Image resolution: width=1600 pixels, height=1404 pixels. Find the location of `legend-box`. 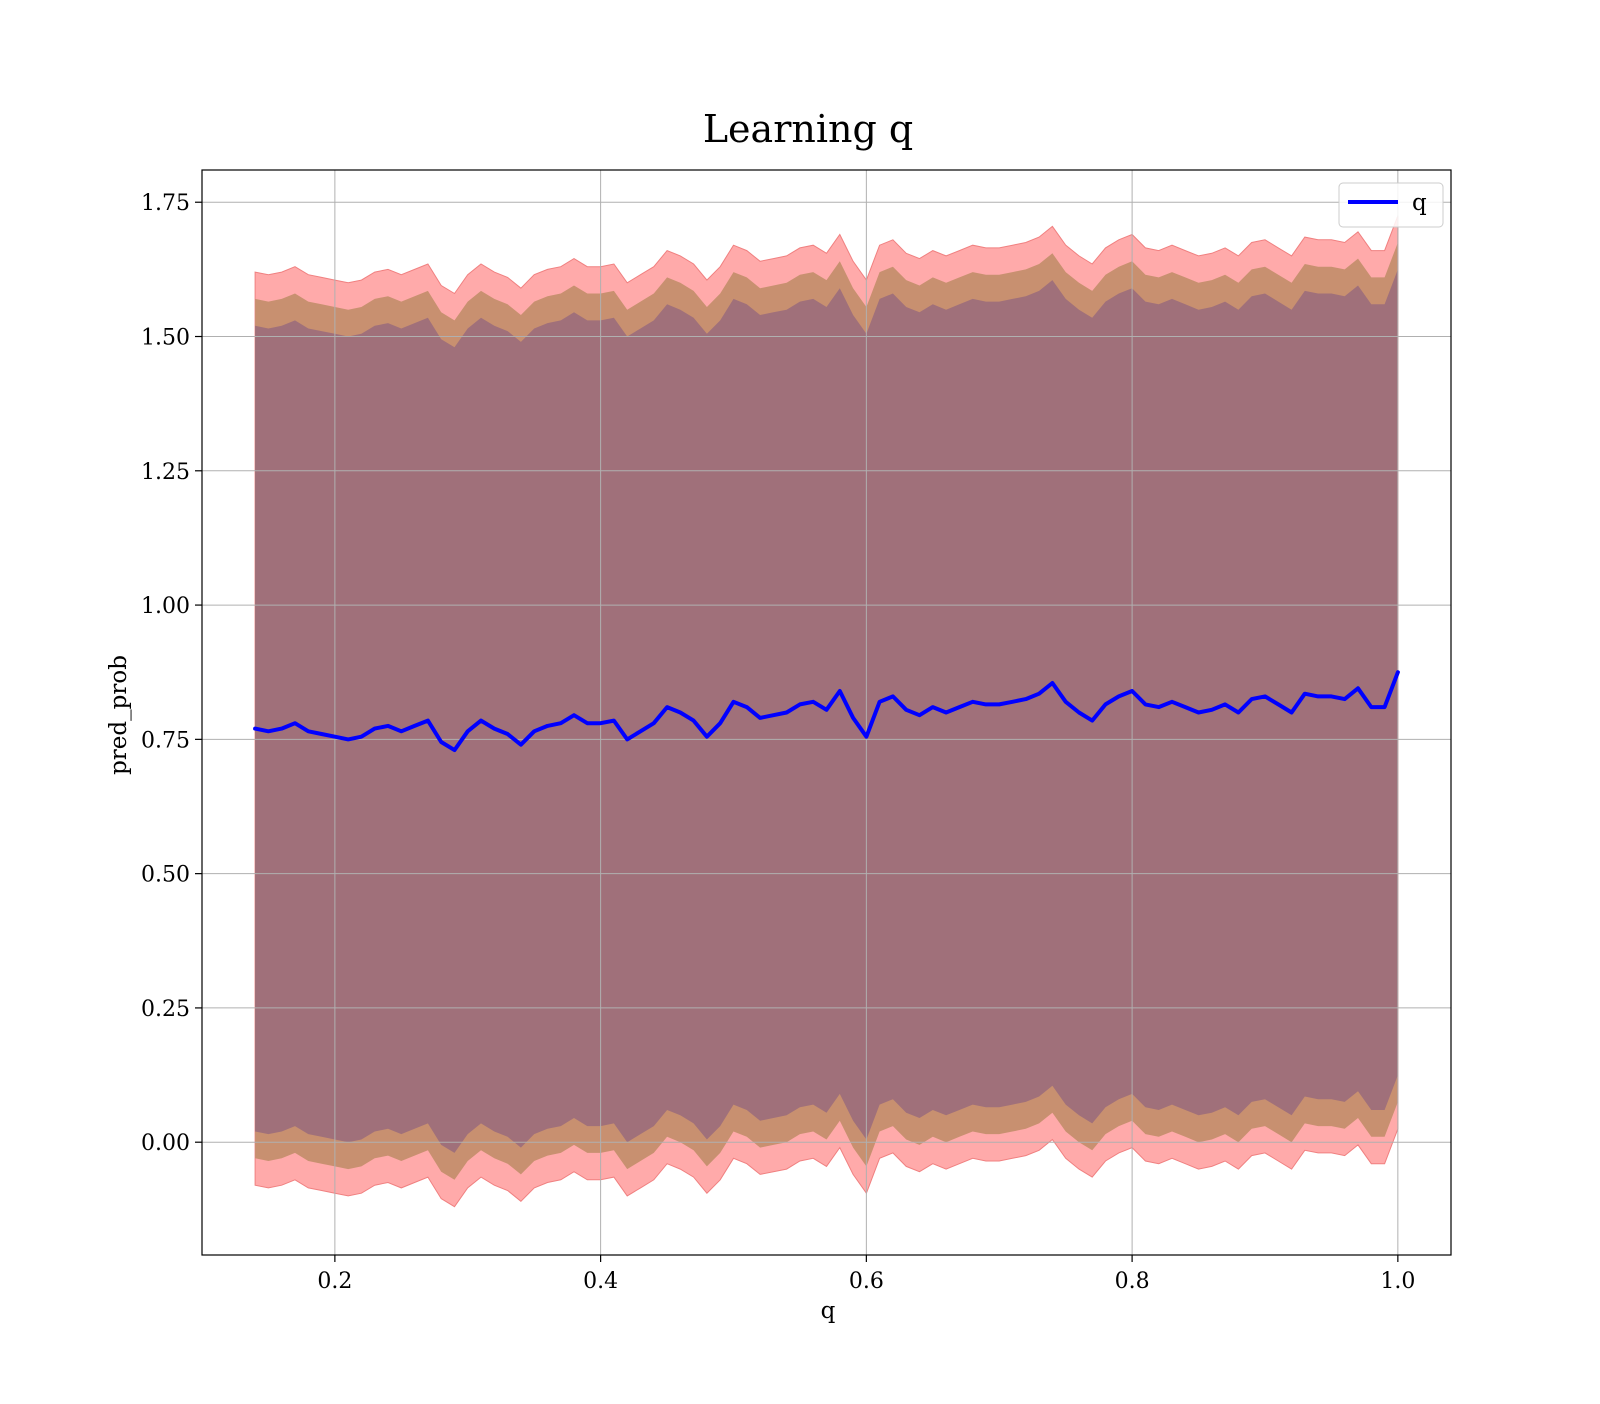

legend-box is located at coordinates (1391, 205).